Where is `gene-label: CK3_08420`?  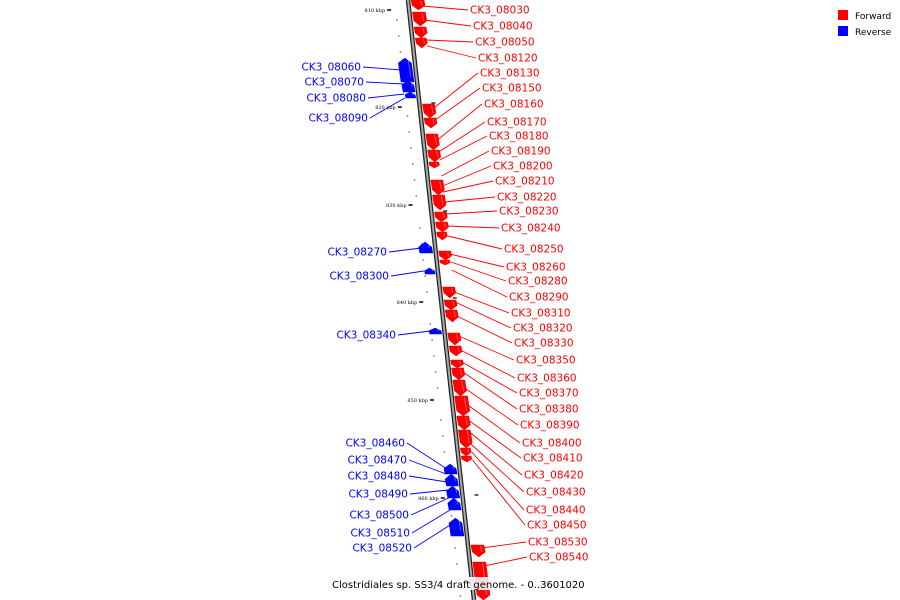 gene-label: CK3_08420 is located at coordinates (554, 476).